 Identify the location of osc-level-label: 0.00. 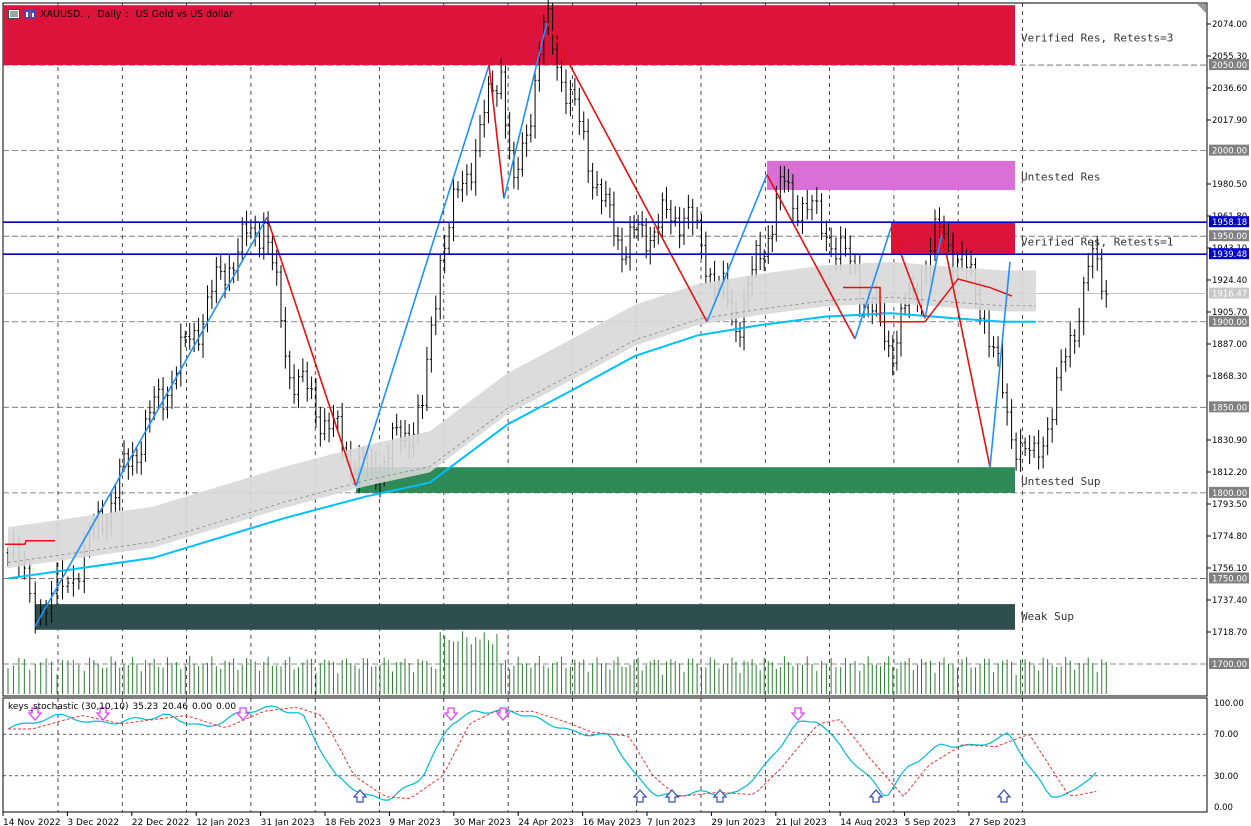
(1223, 808).